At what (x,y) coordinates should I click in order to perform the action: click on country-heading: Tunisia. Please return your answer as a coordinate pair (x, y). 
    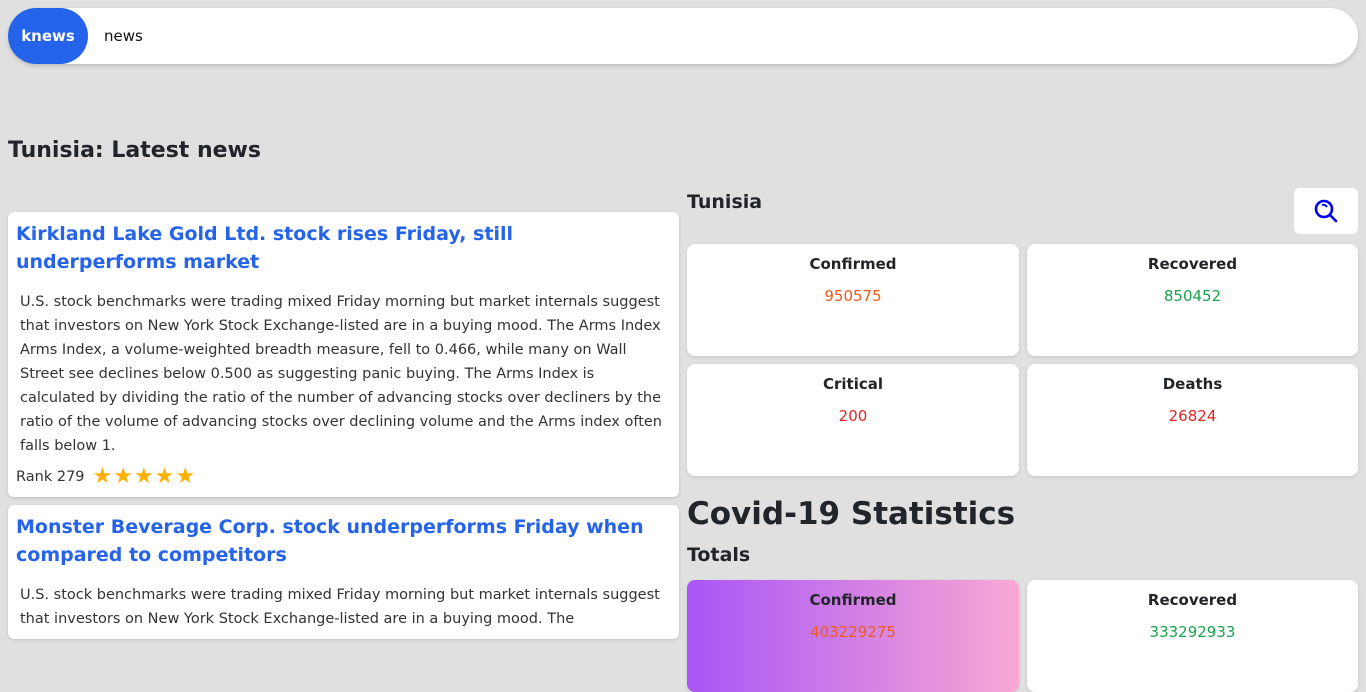
    Looking at the image, I should click on (725, 202).